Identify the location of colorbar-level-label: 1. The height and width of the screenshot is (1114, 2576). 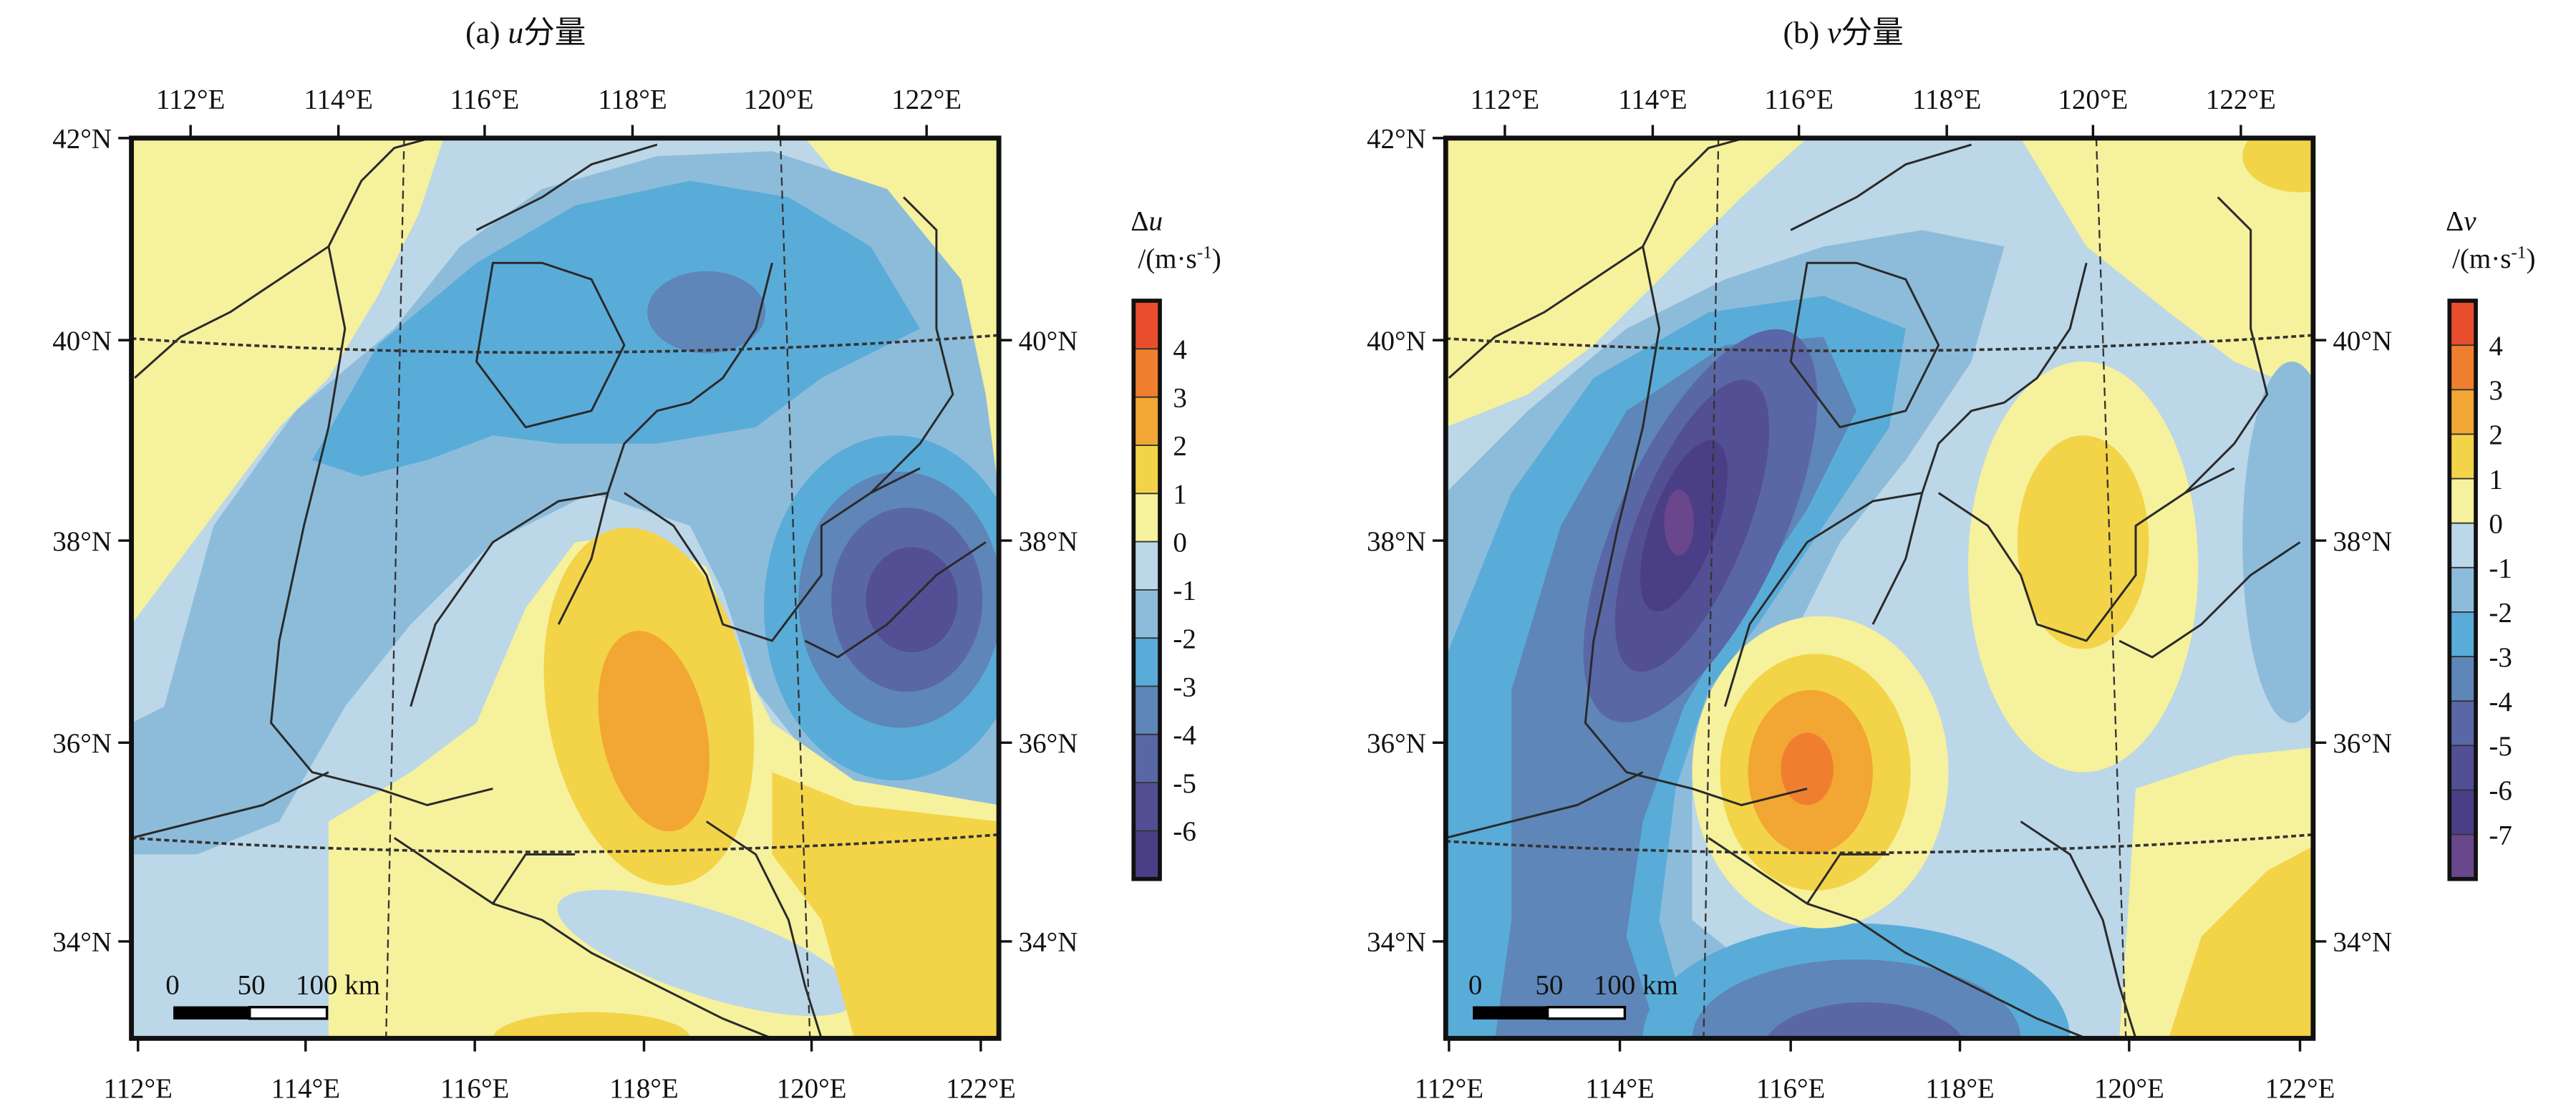
(1180, 494).